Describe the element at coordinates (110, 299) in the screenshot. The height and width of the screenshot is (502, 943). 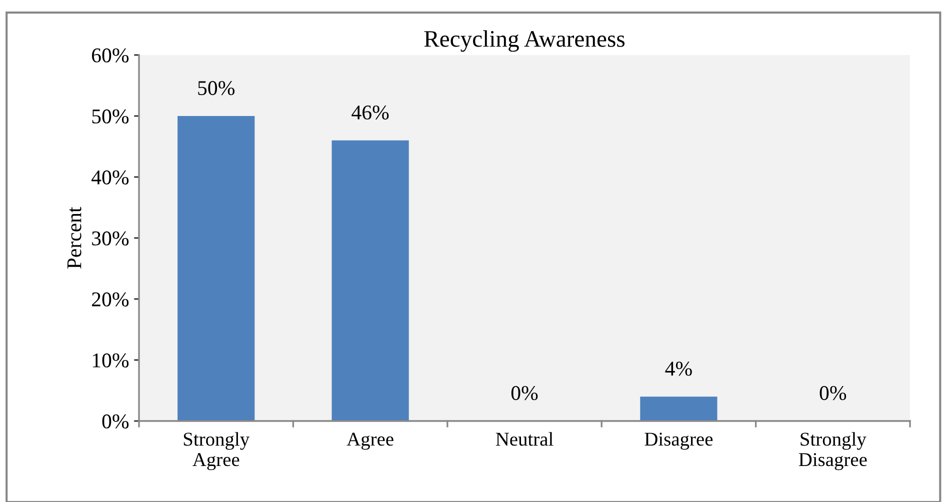
I see `y-tick-label: 20%` at that location.